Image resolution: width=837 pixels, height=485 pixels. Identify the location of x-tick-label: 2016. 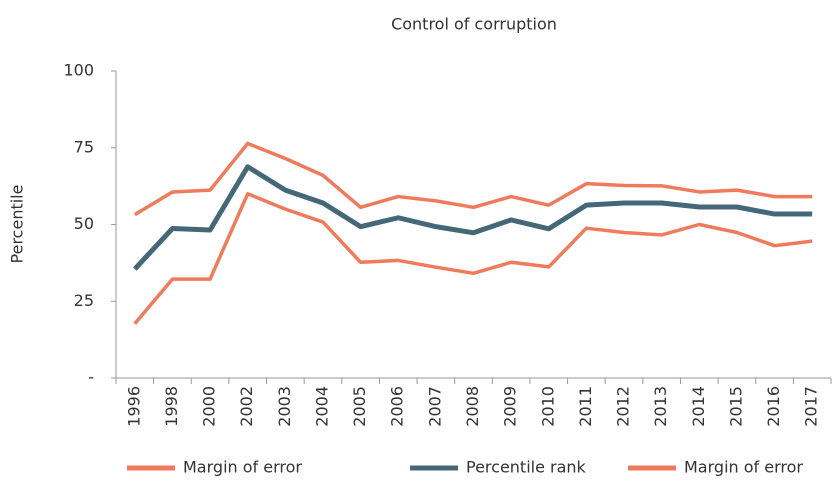
(773, 406).